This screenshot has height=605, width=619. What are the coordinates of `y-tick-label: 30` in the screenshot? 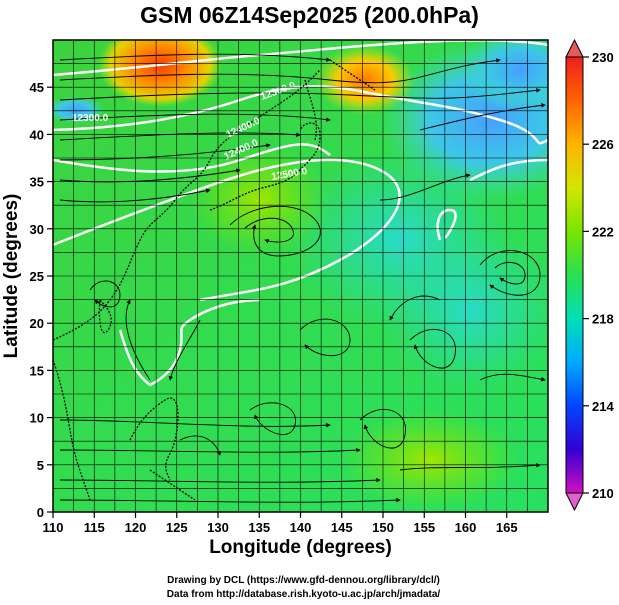 It's located at (37, 229).